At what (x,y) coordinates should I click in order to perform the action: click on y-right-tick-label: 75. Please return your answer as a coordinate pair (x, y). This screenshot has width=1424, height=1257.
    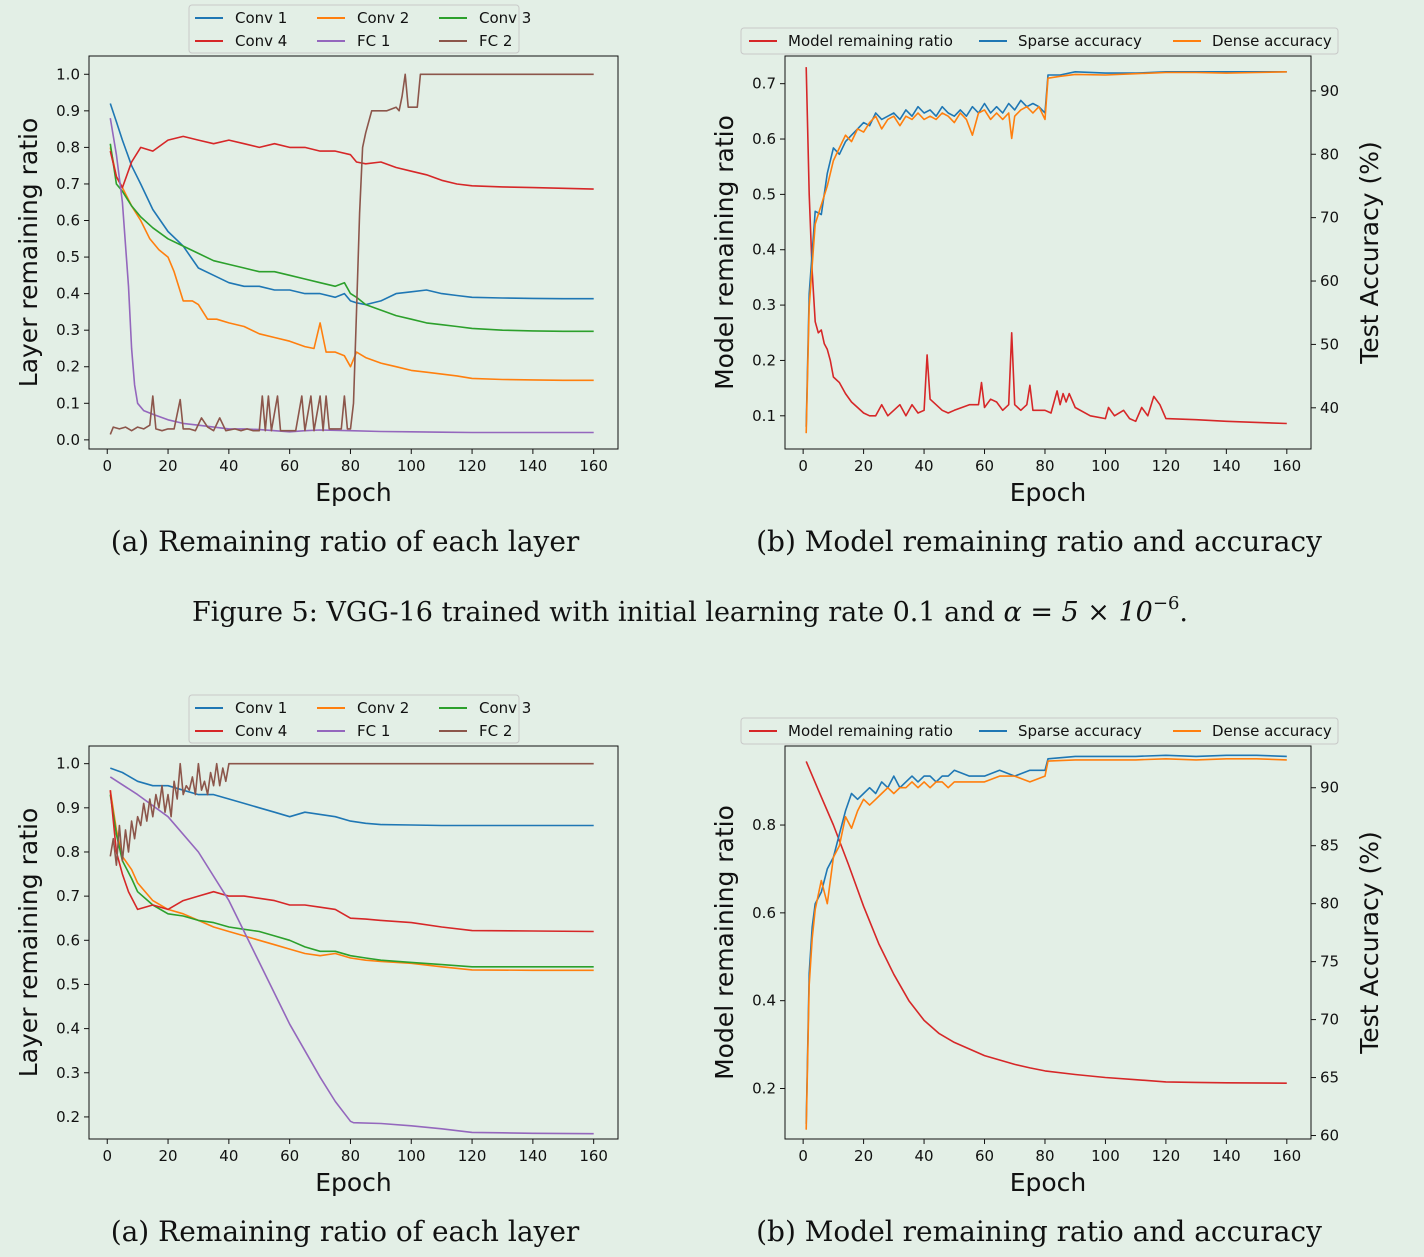
    Looking at the image, I should click on (1329, 962).